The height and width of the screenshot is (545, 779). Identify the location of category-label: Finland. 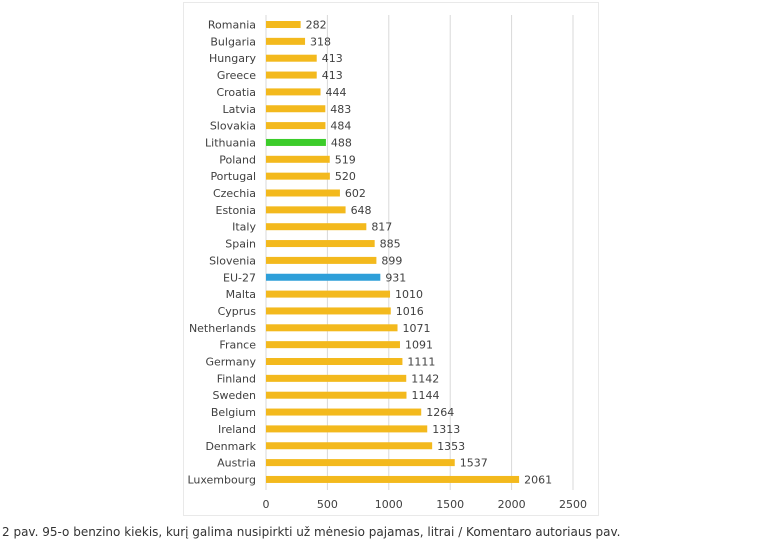
(236, 378).